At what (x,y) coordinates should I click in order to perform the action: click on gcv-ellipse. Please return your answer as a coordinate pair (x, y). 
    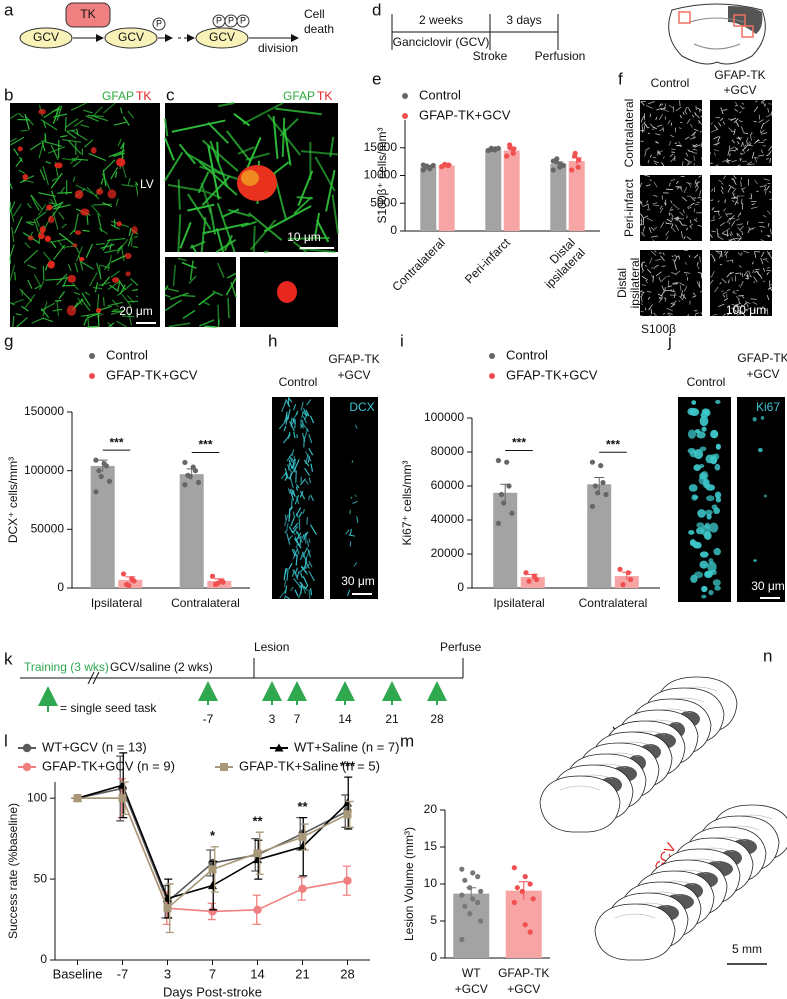
    Looking at the image, I should click on (222, 38).